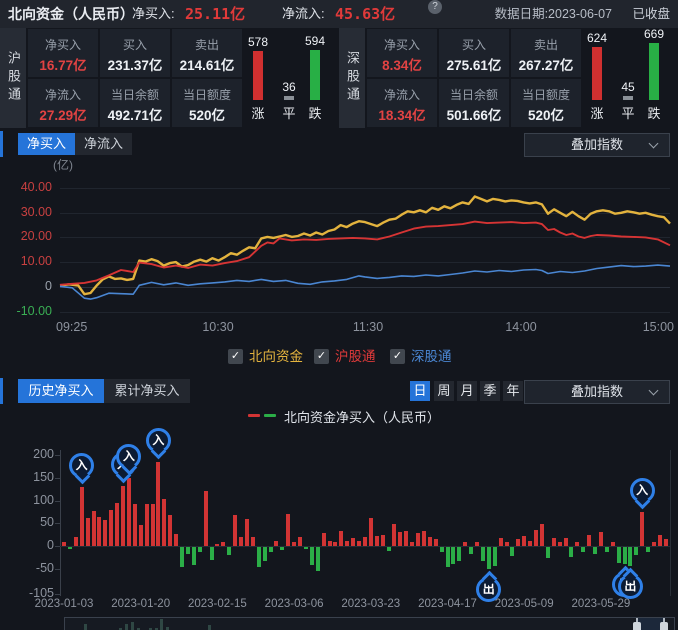 This screenshot has height=630, width=678. Describe the element at coordinates (490, 391) in the screenshot. I see `period-button-季: 季` at that location.